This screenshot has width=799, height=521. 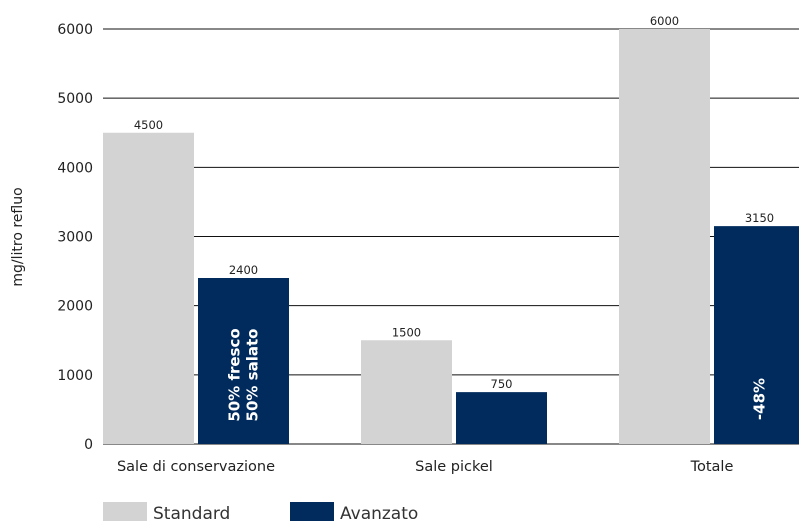 What do you see at coordinates (75, 376) in the screenshot?
I see `y-tick-label: 1000` at bounding box center [75, 376].